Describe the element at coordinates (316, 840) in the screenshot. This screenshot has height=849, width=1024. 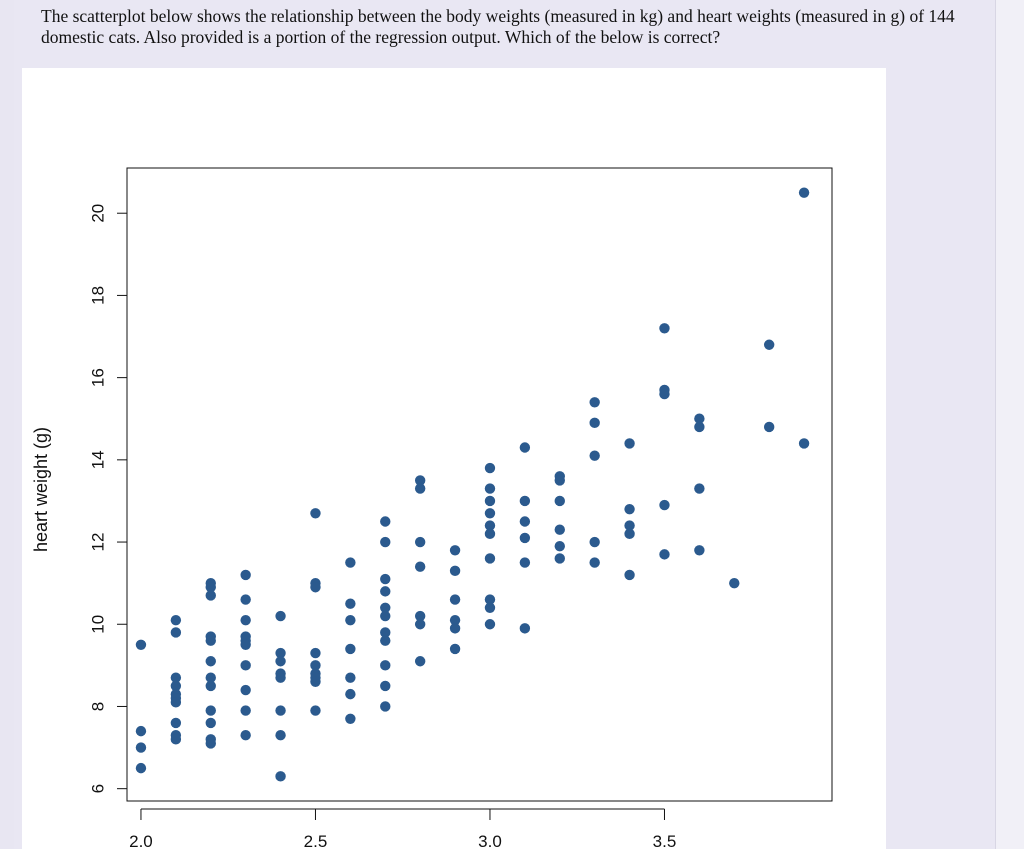
I see `x-tick-label: 2.5` at that location.